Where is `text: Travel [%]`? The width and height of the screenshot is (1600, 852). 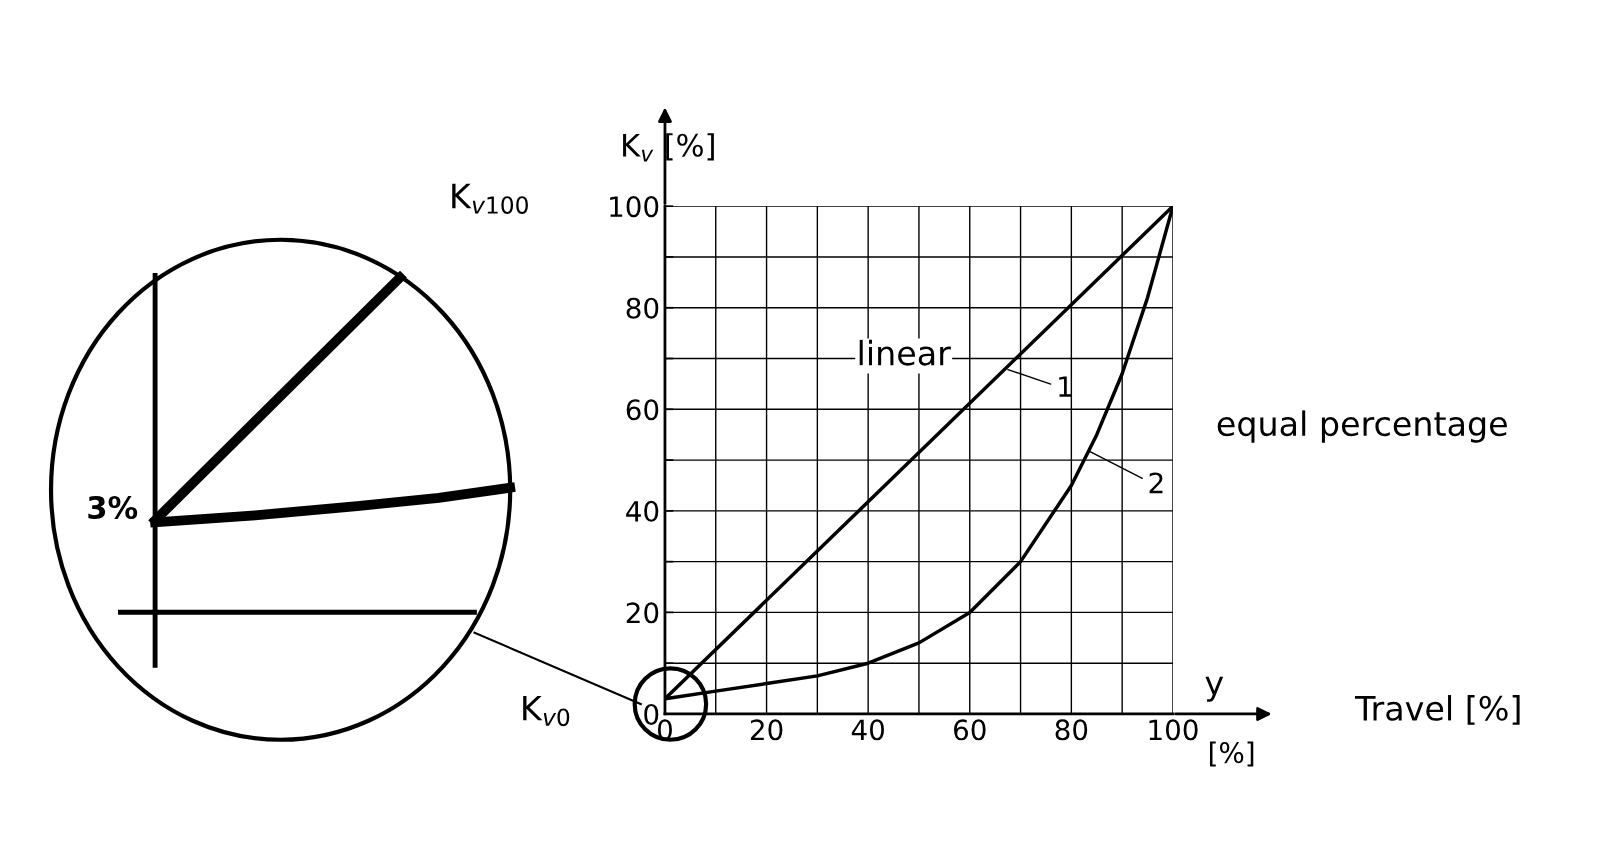
text: Travel [%] is located at coordinates (1437, 710).